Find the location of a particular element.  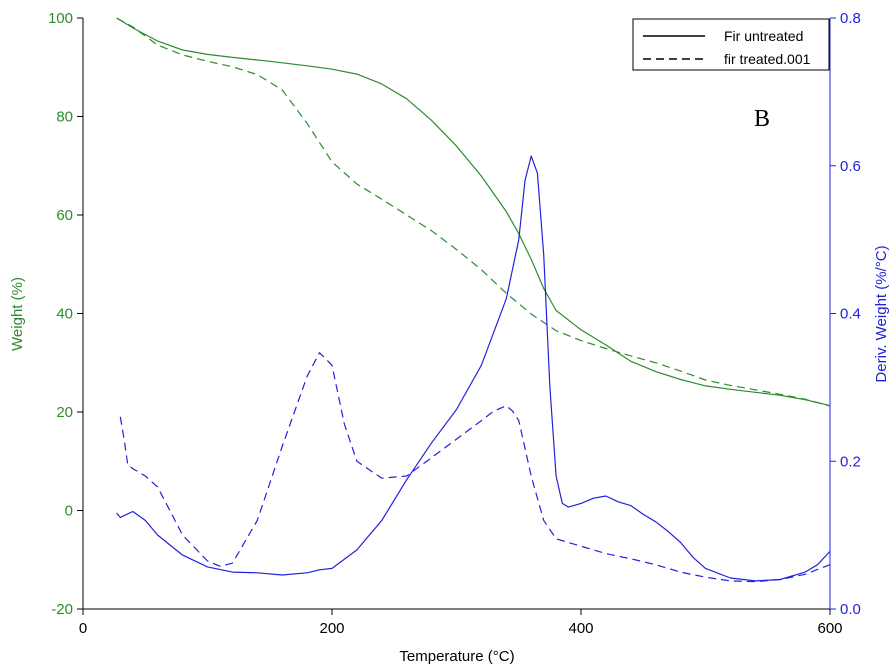

x-tick-label: 0 is located at coordinates (83, 628).